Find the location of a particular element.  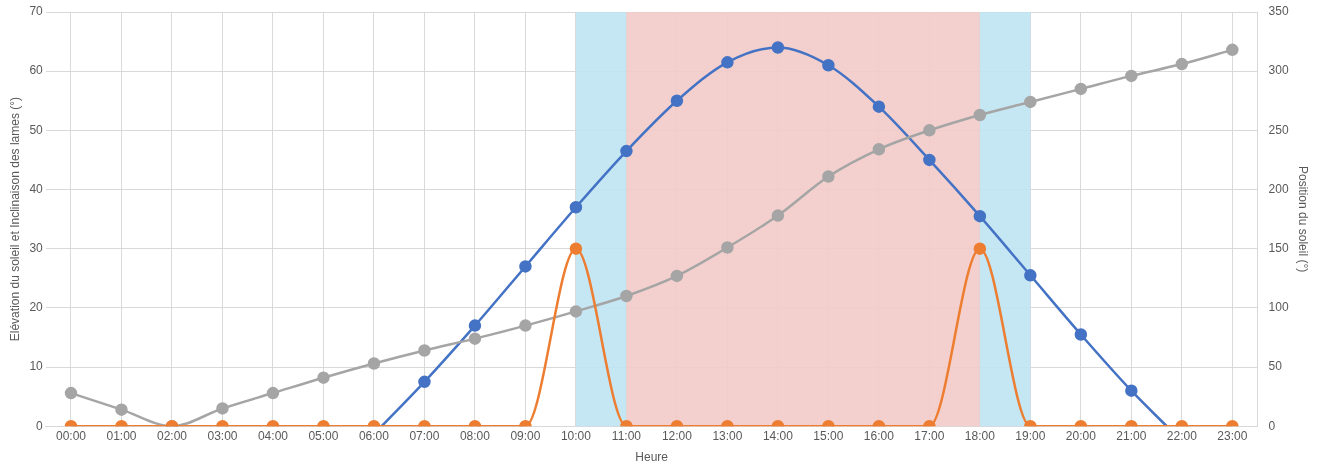

x-tick-label: 00:00 is located at coordinates (71, 435).